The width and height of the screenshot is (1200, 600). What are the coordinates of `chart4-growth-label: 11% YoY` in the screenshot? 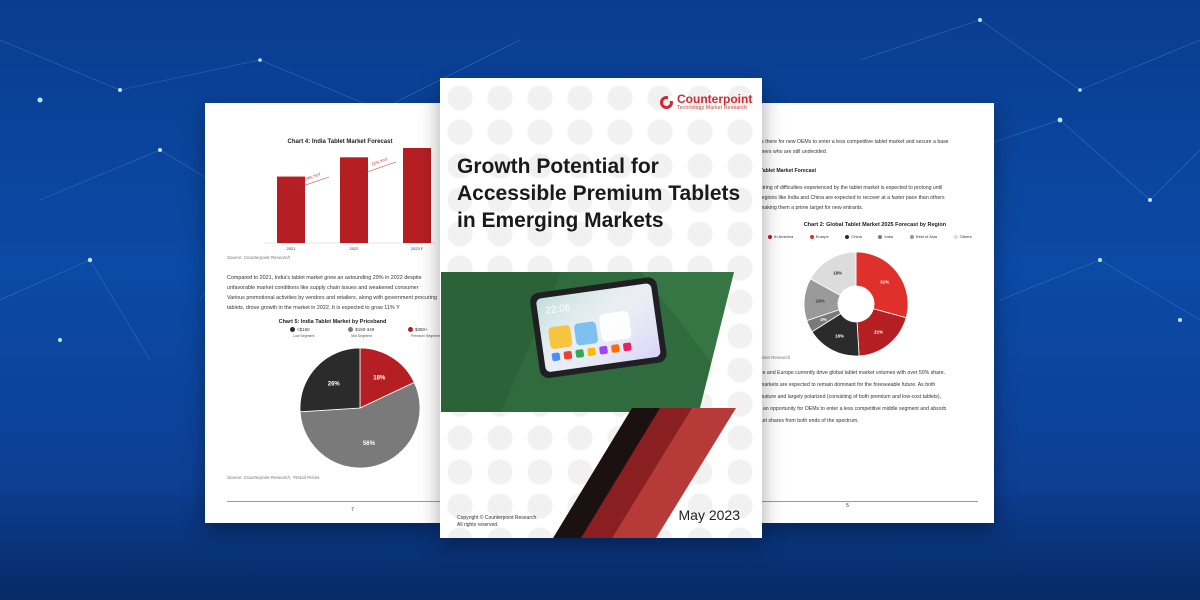 It's located at (380, 161).